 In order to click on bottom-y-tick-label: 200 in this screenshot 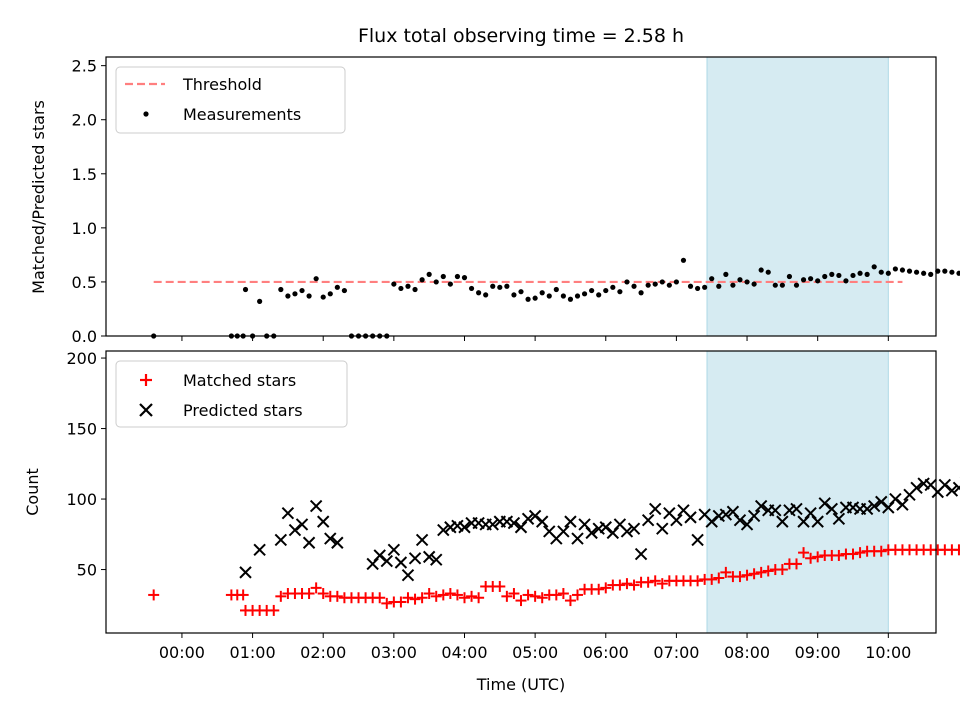, I will do `click(81, 358)`.